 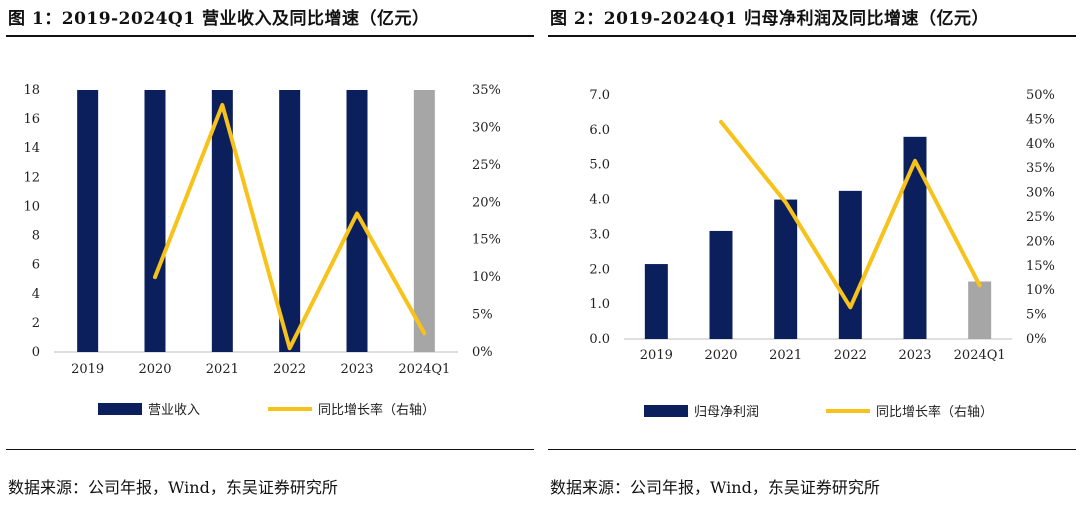 I want to click on y-left-tick-label: 1.0, so click(x=599, y=304).